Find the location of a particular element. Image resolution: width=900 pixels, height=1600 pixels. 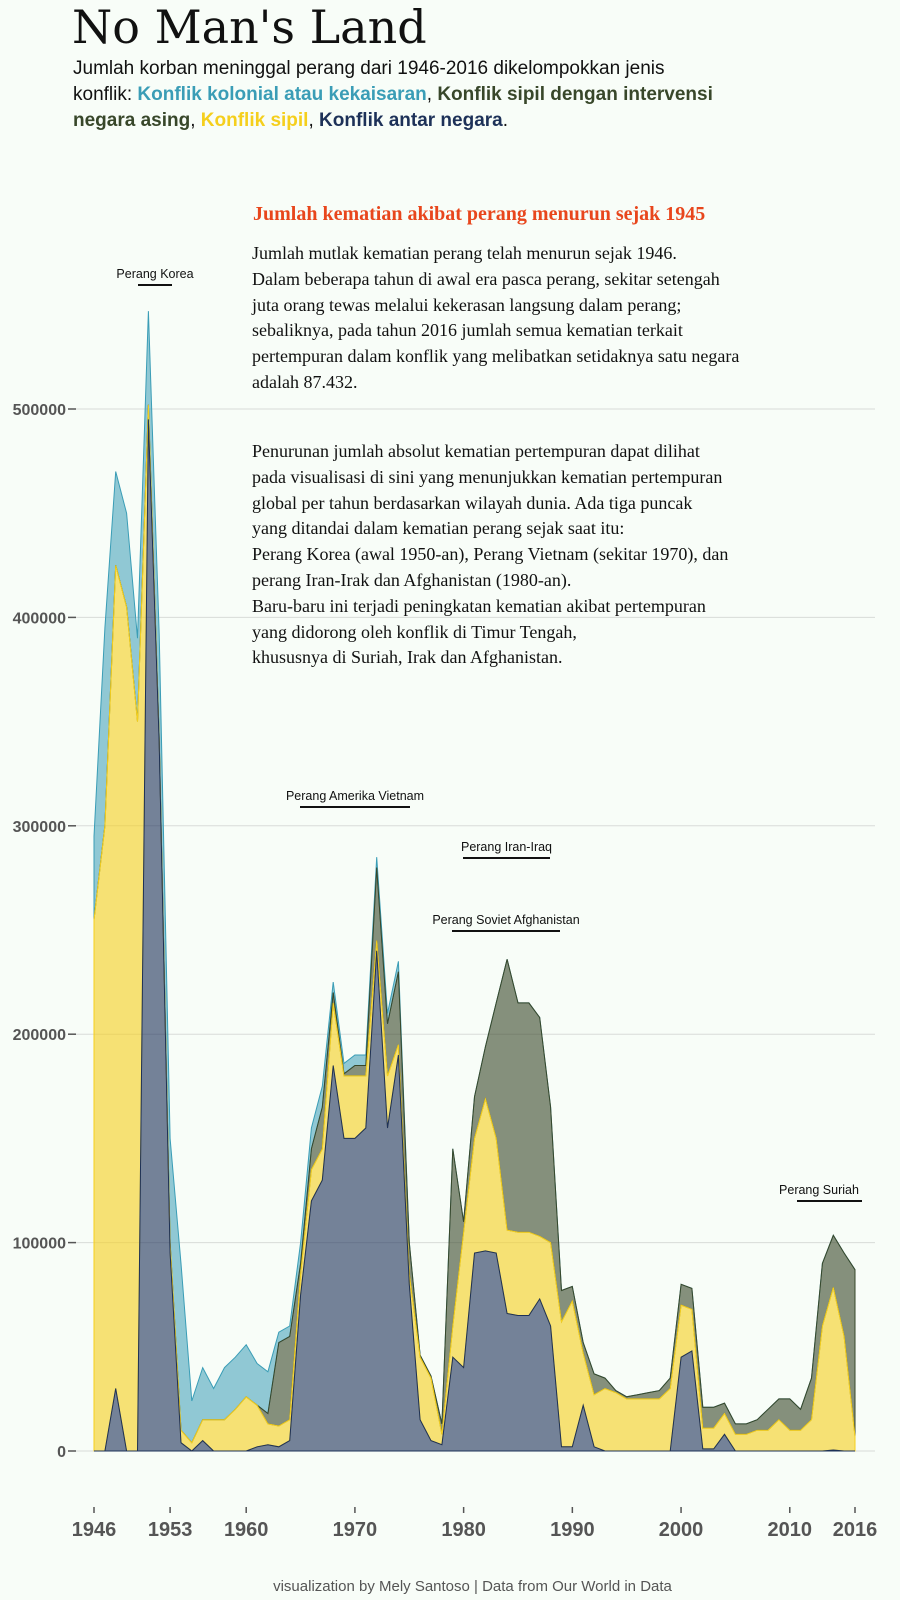

annotation-label: Perang Korea is located at coordinates (154, 274).